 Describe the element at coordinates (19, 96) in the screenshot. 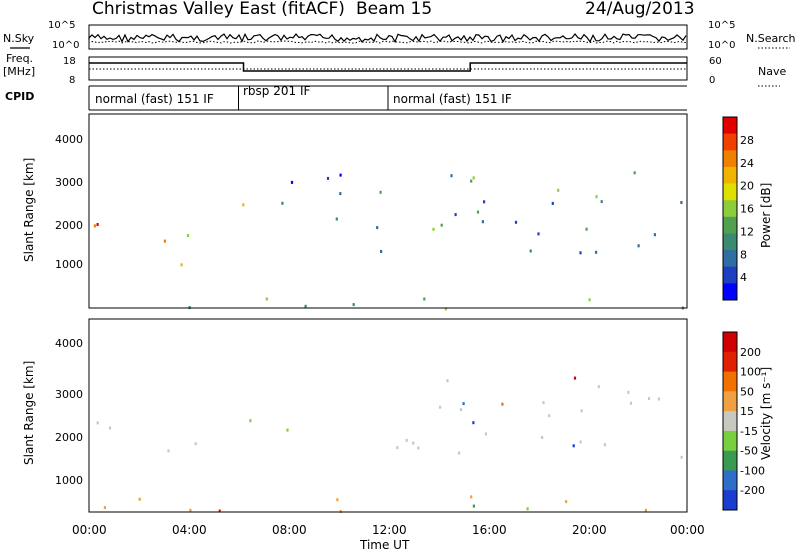

I see `cpid-label: CPID` at that location.